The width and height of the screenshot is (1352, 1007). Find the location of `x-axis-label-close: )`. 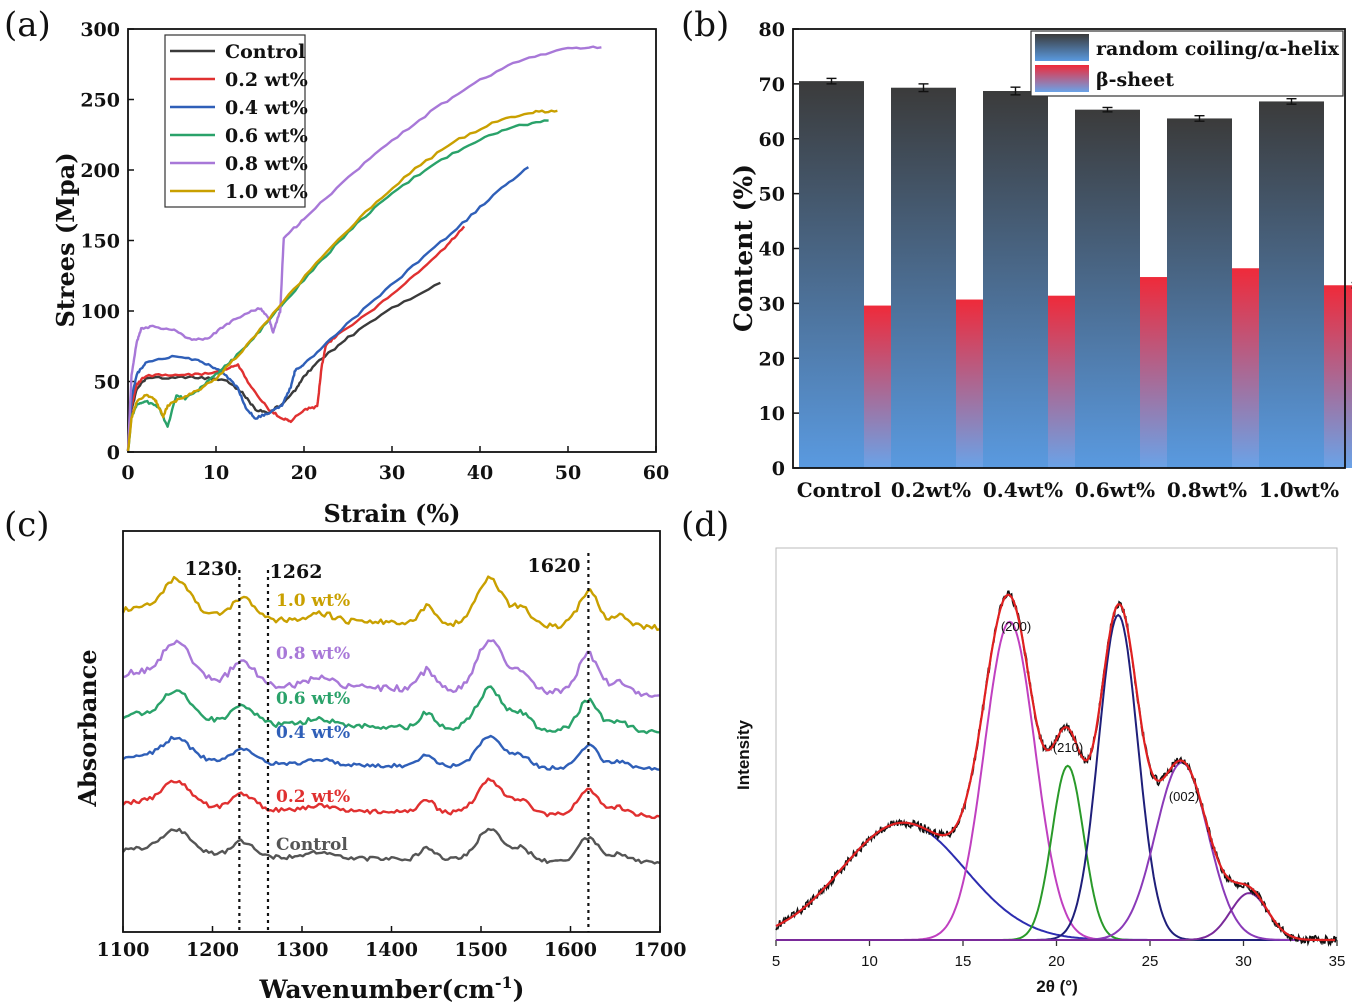

x-axis-label-close: ) is located at coordinates (519, 989).